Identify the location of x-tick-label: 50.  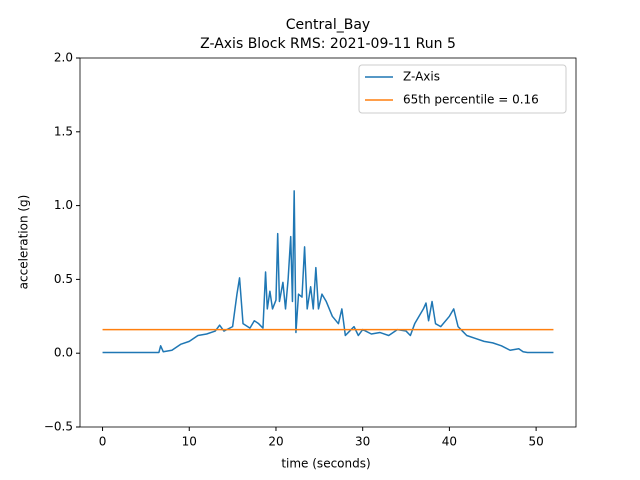
(535, 442).